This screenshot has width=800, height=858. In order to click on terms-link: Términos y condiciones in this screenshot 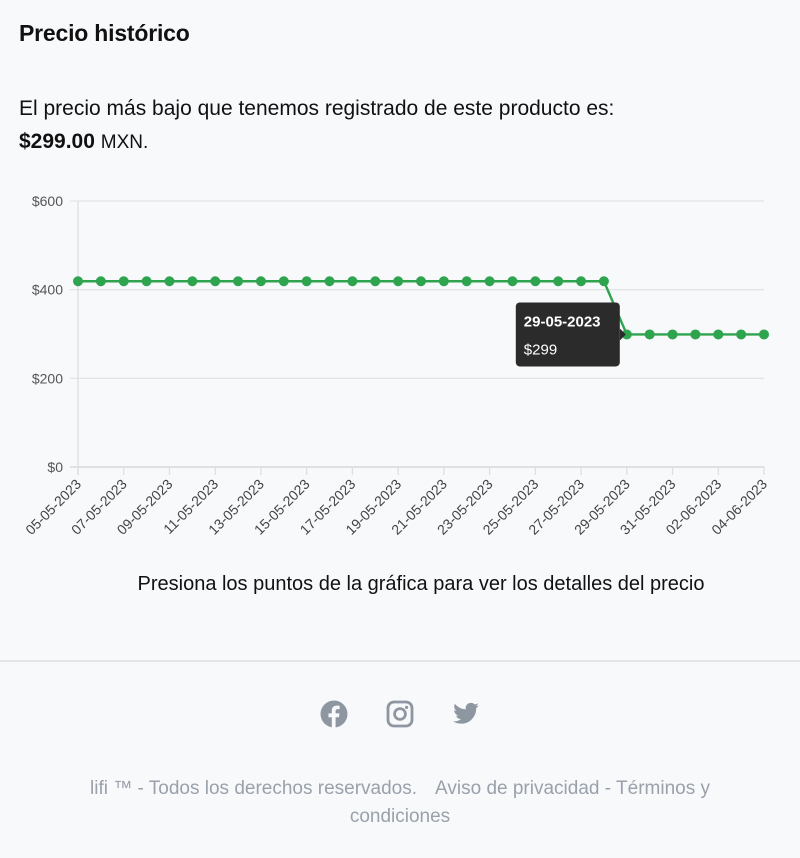, I will do `click(529, 802)`.